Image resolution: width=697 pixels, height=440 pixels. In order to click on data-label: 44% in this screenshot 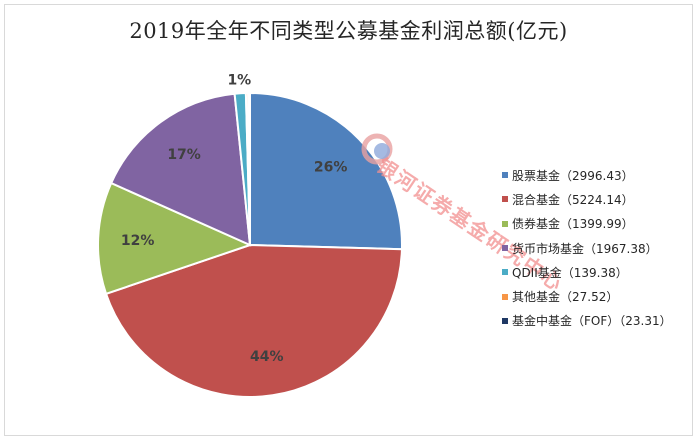, I will do `click(267, 357)`.